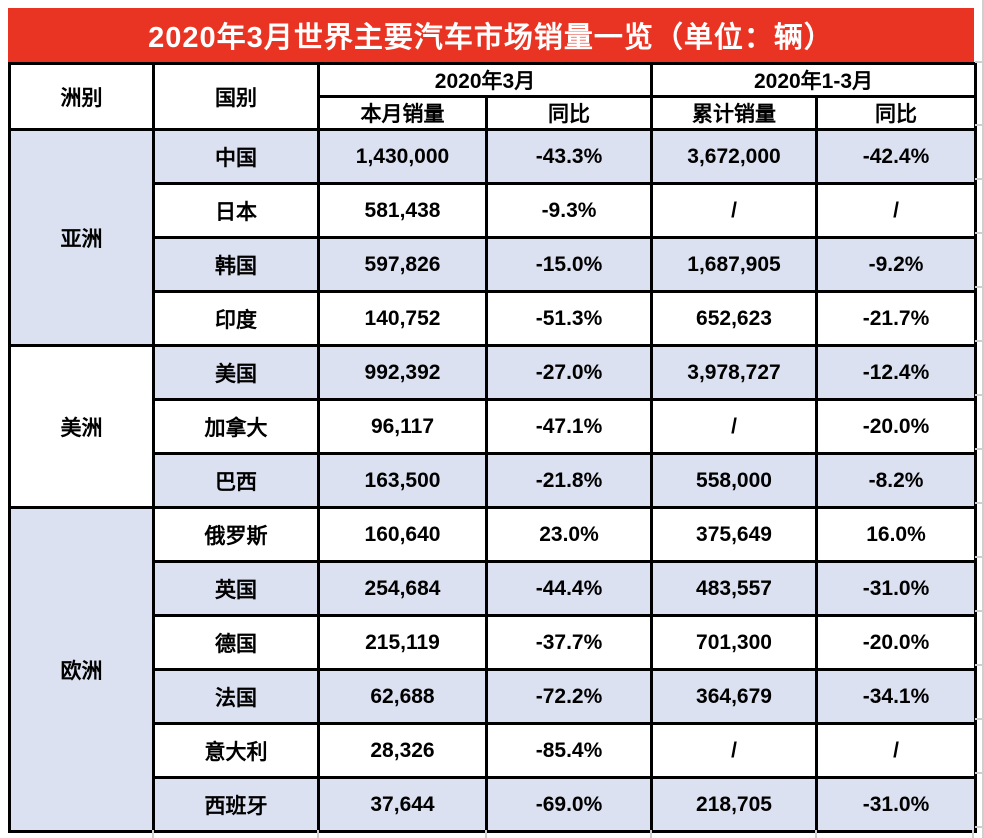  I want to click on continent-cell: 美洲, so click(81, 426).